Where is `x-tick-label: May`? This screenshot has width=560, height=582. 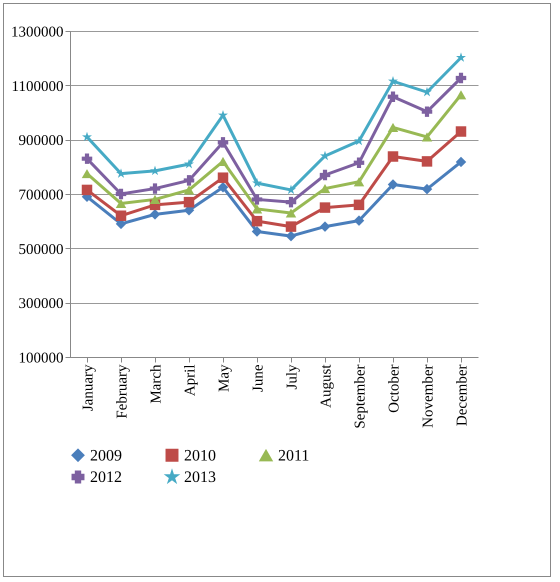 x-tick-label: May is located at coordinates (224, 378).